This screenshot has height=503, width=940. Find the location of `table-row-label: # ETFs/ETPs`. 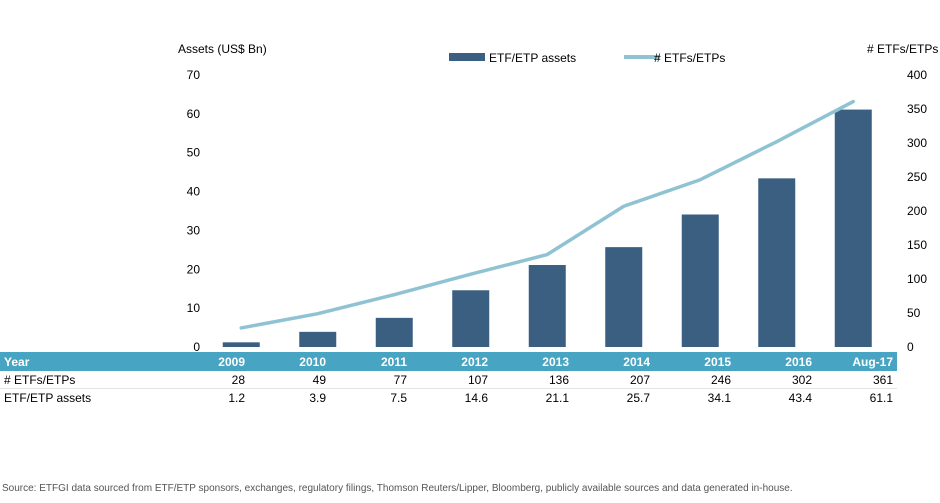

table-row-label: # ETFs/ETPs is located at coordinates (84, 380).